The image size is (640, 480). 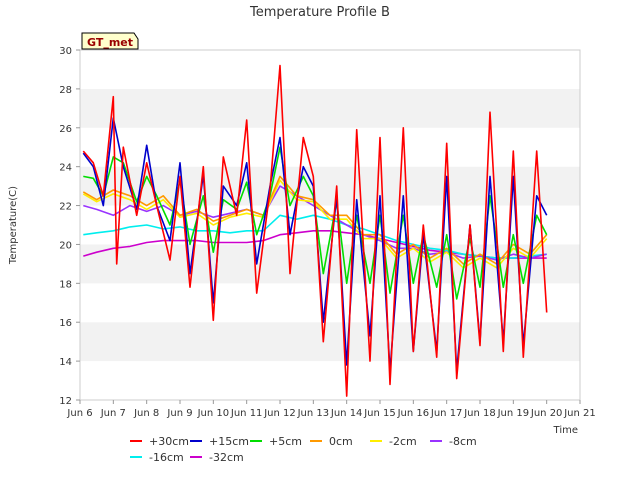 What do you see at coordinates (65, 51) in the screenshot?
I see `y-tick-label: 30` at bounding box center [65, 51].